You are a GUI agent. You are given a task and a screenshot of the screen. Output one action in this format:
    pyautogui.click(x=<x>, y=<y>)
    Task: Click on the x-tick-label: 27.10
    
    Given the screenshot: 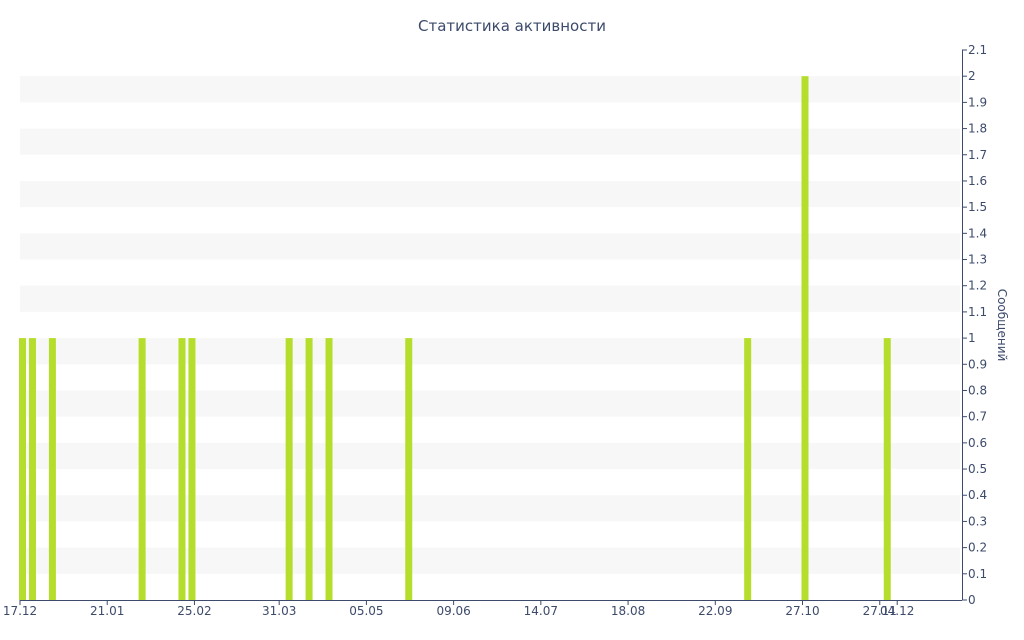 What is the action you would take?
    pyautogui.click(x=802, y=611)
    